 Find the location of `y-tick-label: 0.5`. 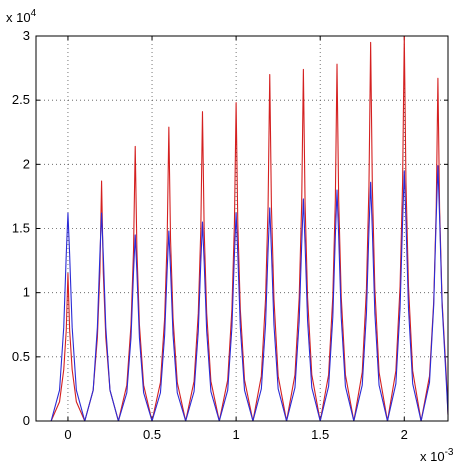

y-tick-label: 0.5 is located at coordinates (21, 356).